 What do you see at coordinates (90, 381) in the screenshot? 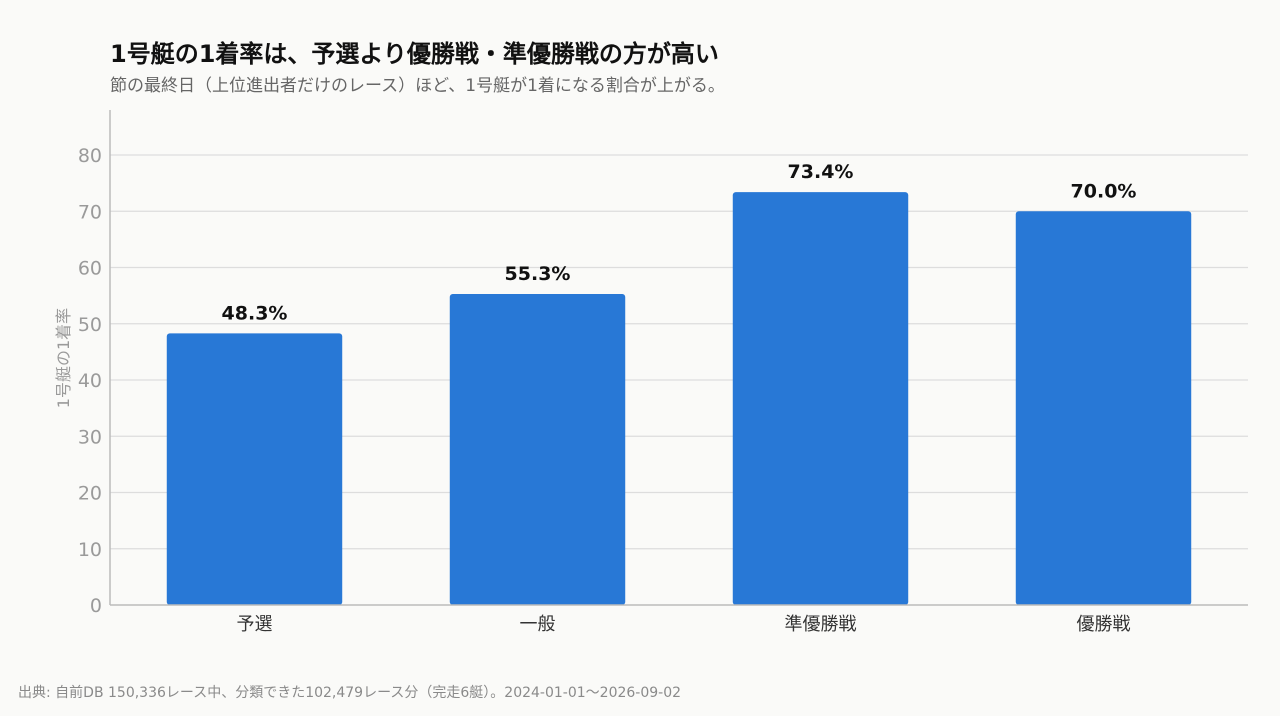
I see `y-tick-label: 40` at bounding box center [90, 381].